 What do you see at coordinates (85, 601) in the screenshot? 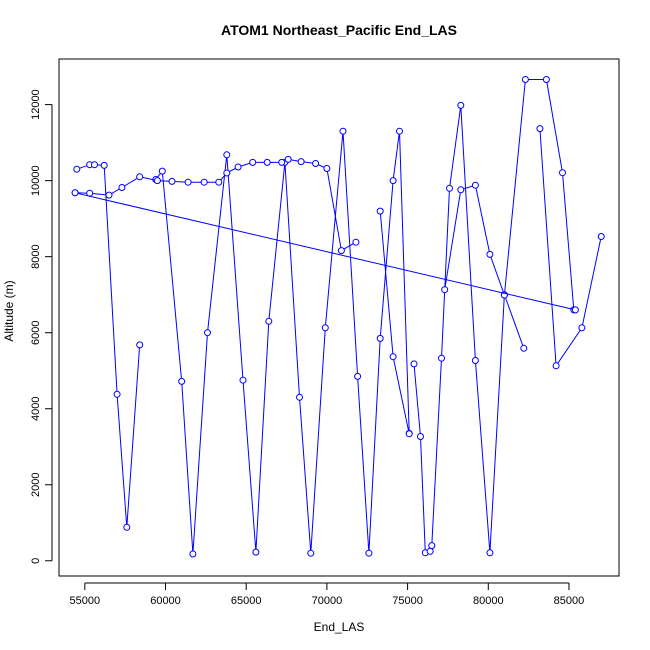
I see `x-tick-label: 55000` at bounding box center [85, 601].